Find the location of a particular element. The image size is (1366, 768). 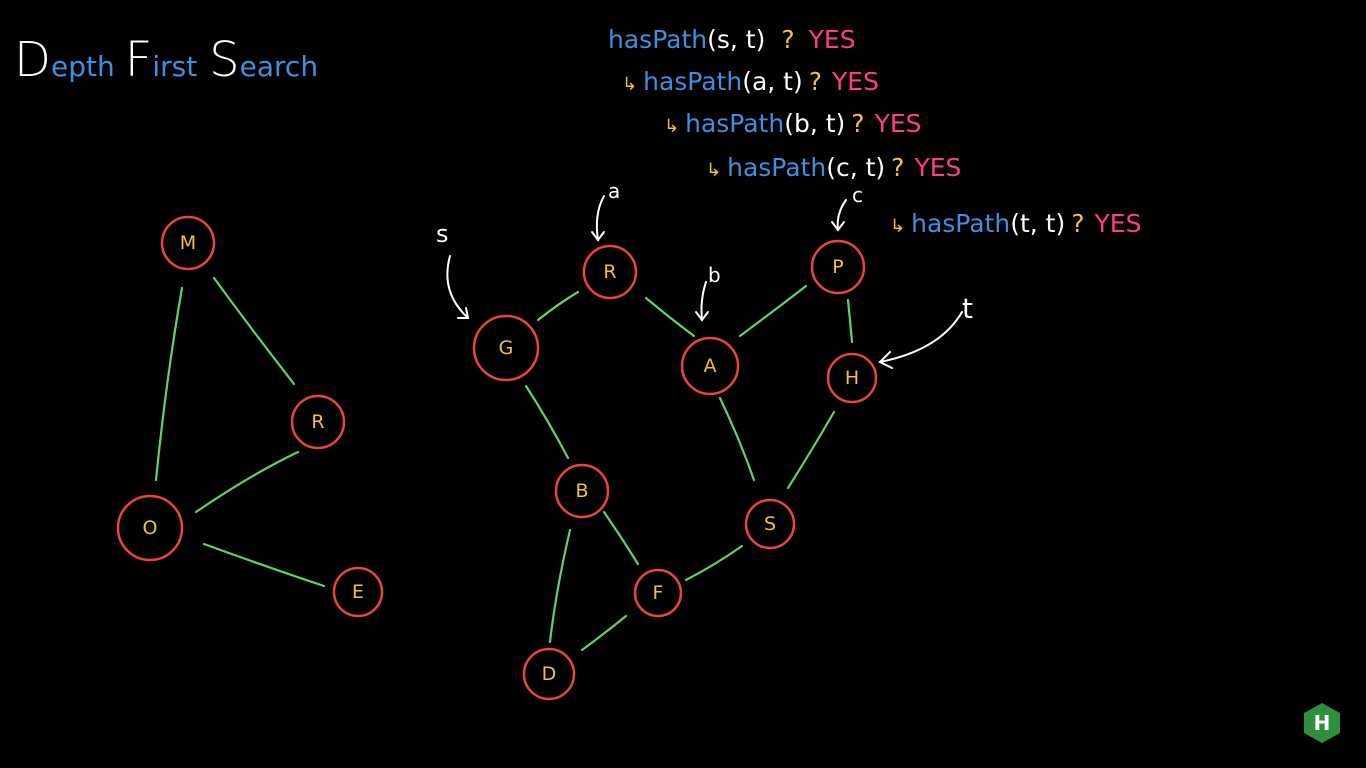

graph-node-f: F is located at coordinates (658, 593).